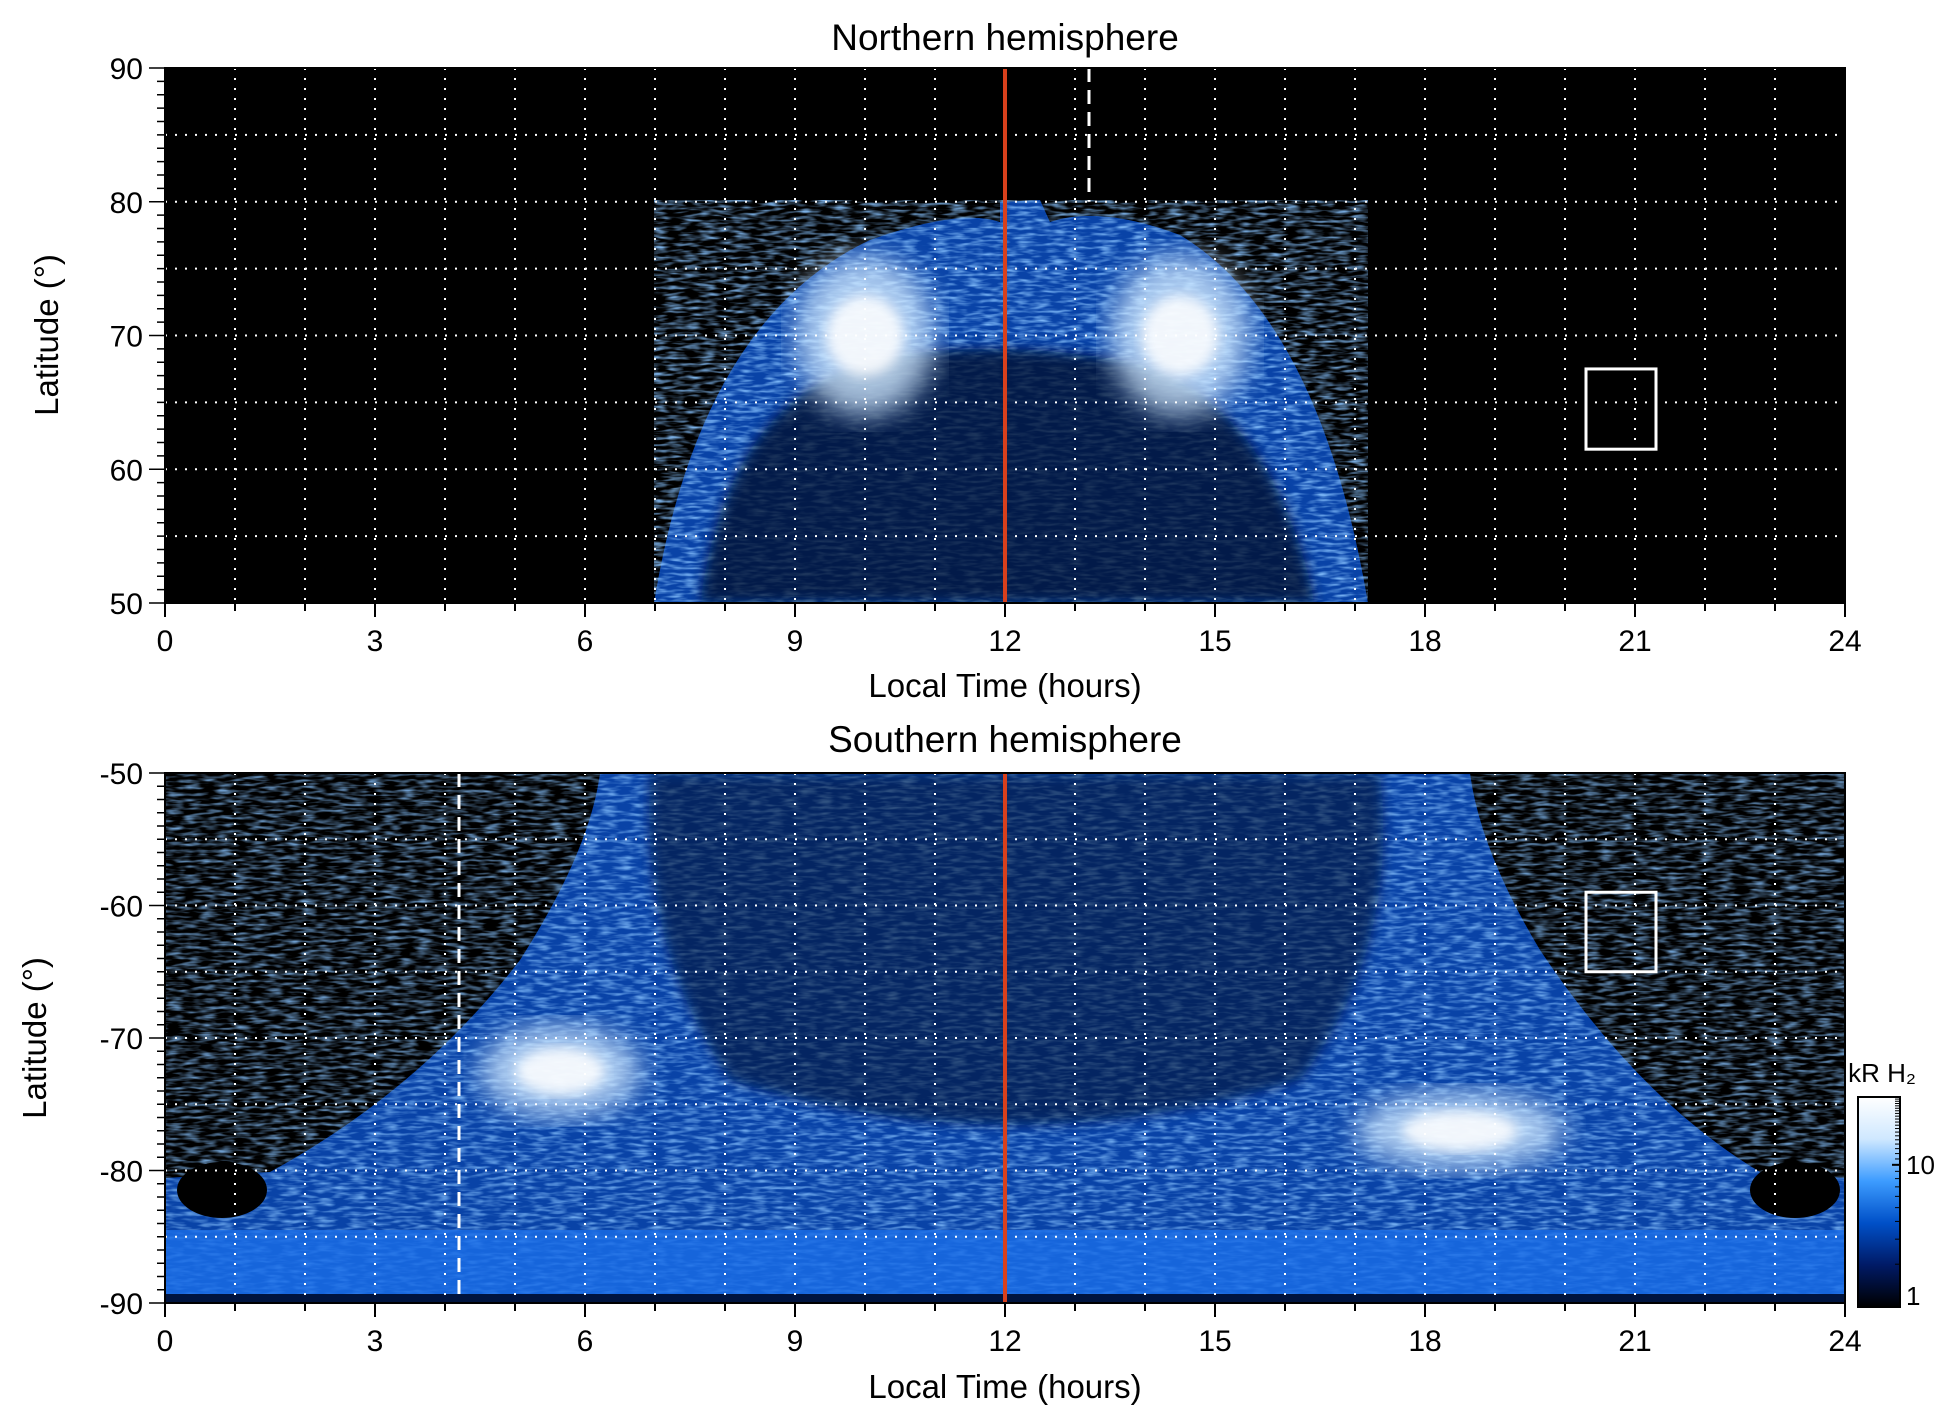 This screenshot has width=1950, height=1423. I want to click on y-tick-label: -70, so click(121, 1039).